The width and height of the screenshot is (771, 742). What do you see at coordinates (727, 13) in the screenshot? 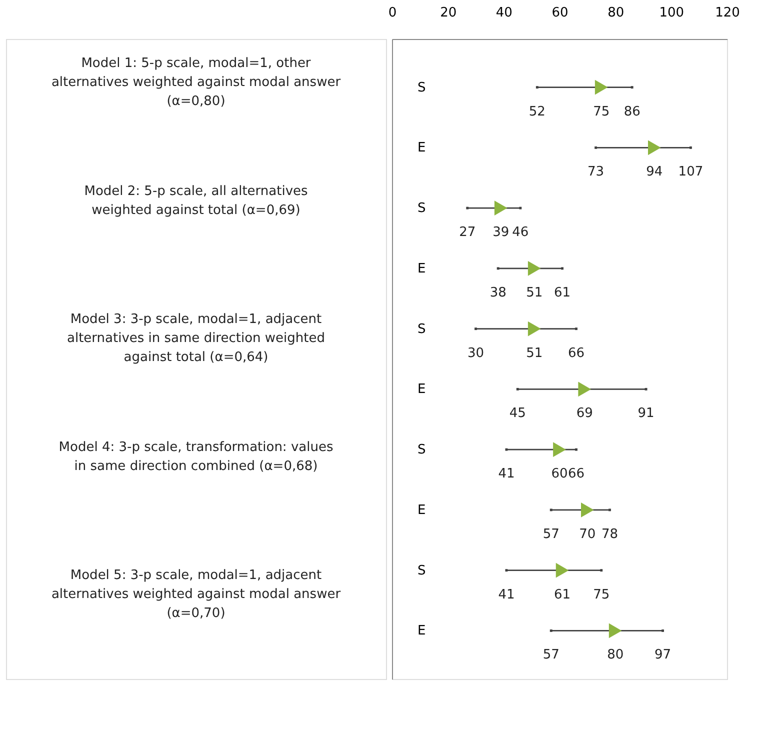
I see `x-tick-label: 120` at bounding box center [727, 13].